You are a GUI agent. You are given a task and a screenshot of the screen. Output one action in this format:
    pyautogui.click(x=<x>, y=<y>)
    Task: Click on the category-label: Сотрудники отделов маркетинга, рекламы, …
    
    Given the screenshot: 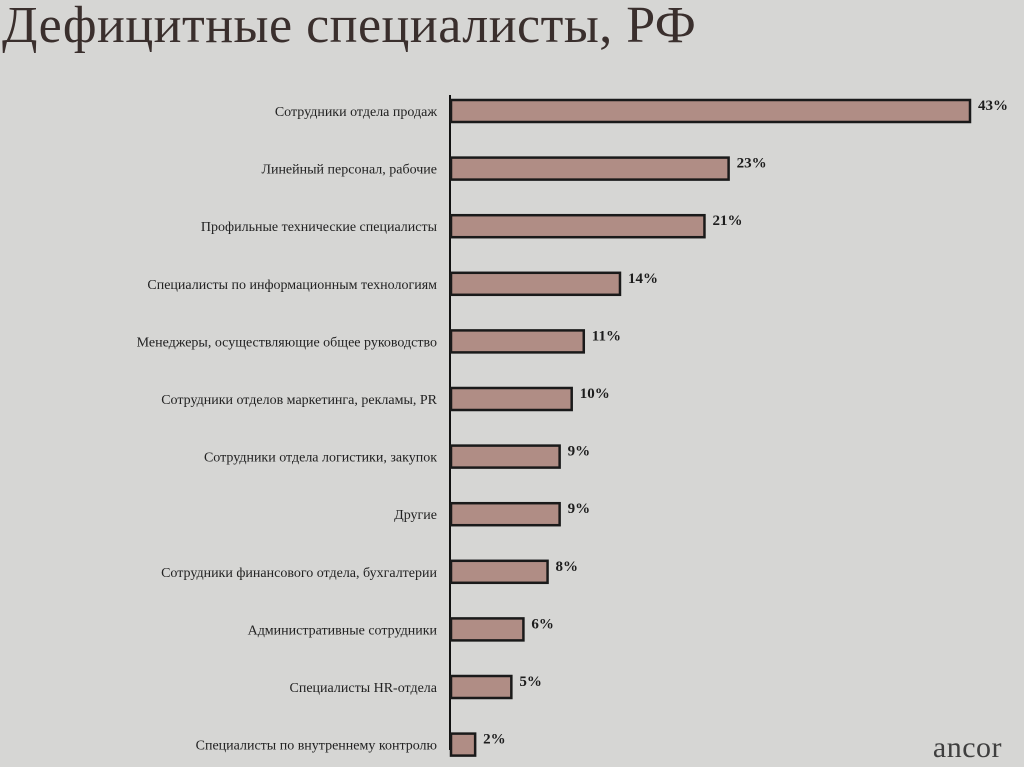 What is the action you would take?
    pyautogui.click(x=299, y=400)
    